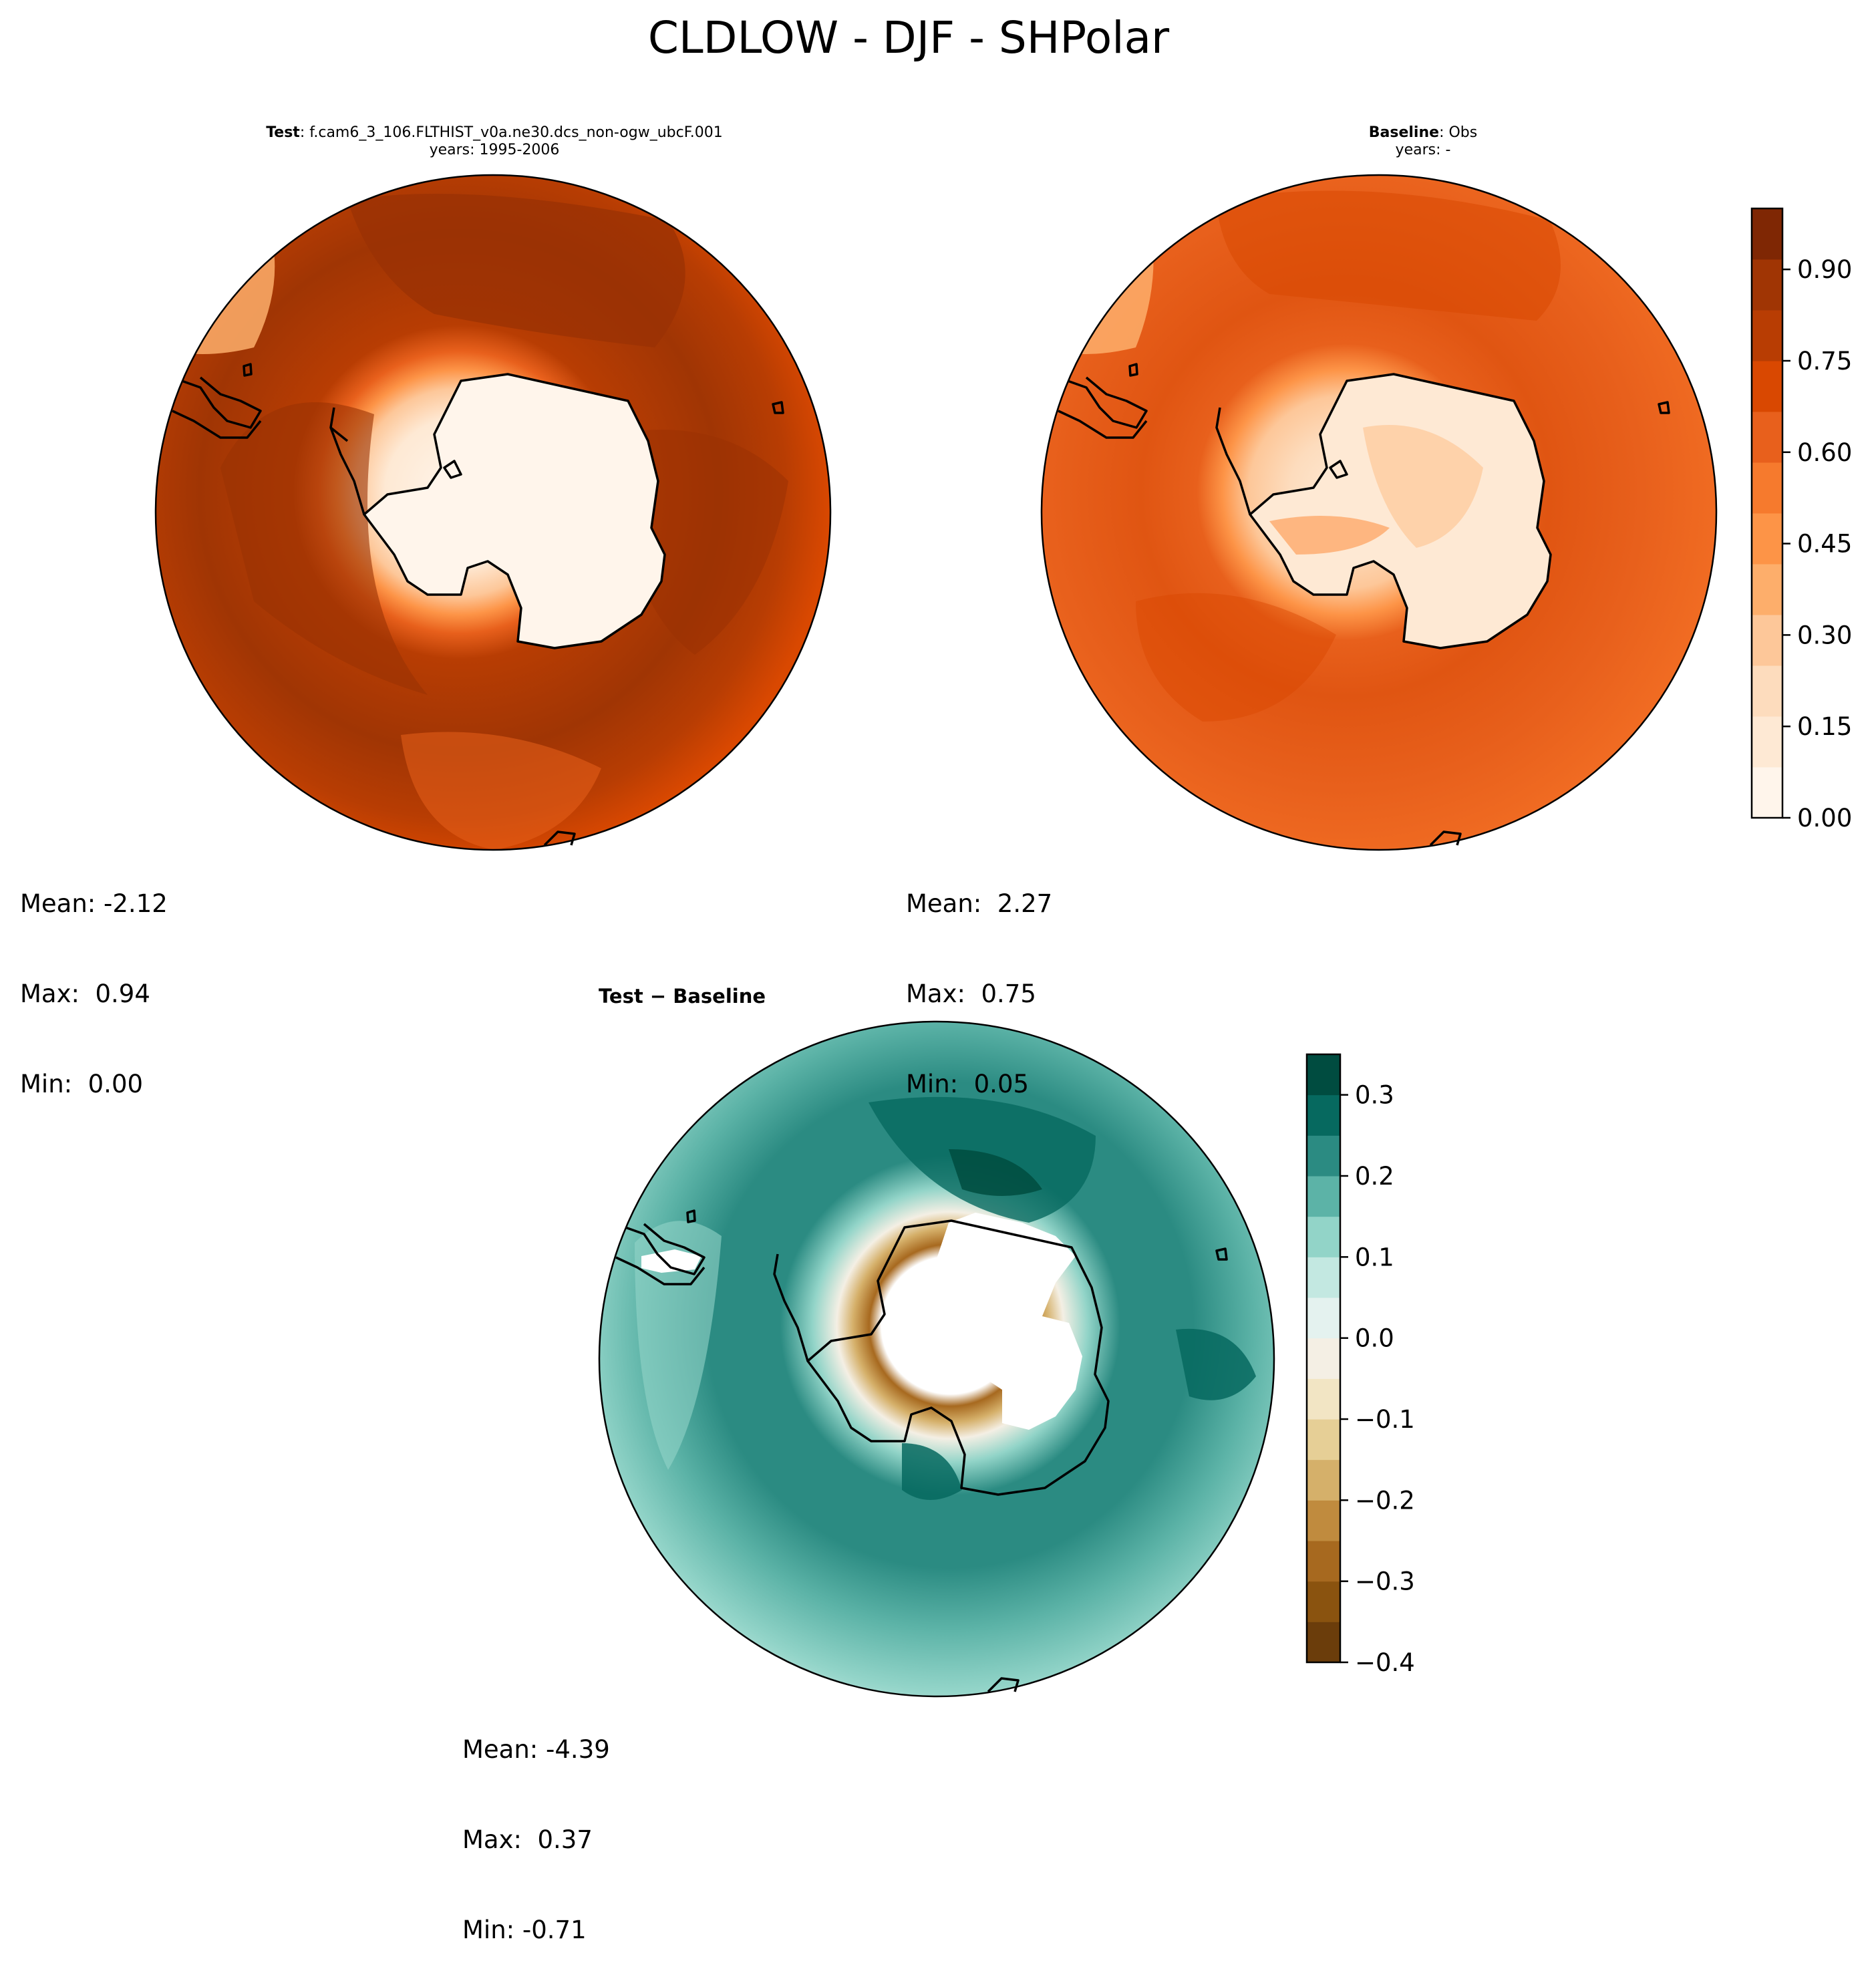 The image size is (1876, 1975). What do you see at coordinates (94, 903) in the screenshot?
I see `test-mean: Mean: -2.12` at bounding box center [94, 903].